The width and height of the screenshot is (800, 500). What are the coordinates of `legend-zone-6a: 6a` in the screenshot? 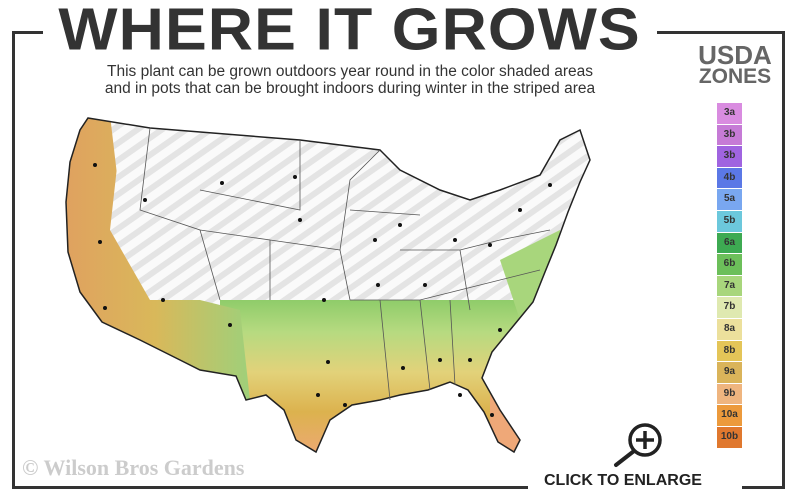 It's located at (729, 243).